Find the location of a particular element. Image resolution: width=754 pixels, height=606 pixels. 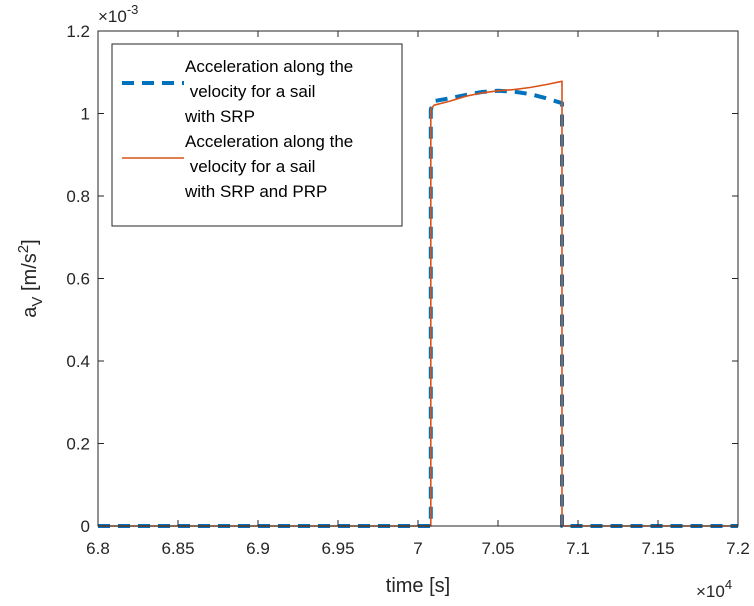

x-tick-label: 6.85 is located at coordinates (177, 548).